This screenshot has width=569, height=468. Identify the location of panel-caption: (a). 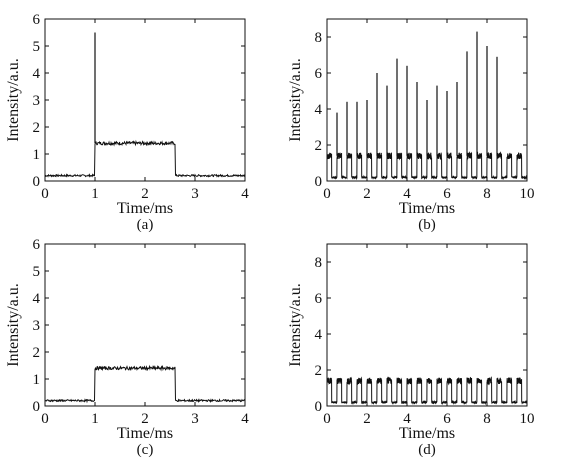
(145, 225).